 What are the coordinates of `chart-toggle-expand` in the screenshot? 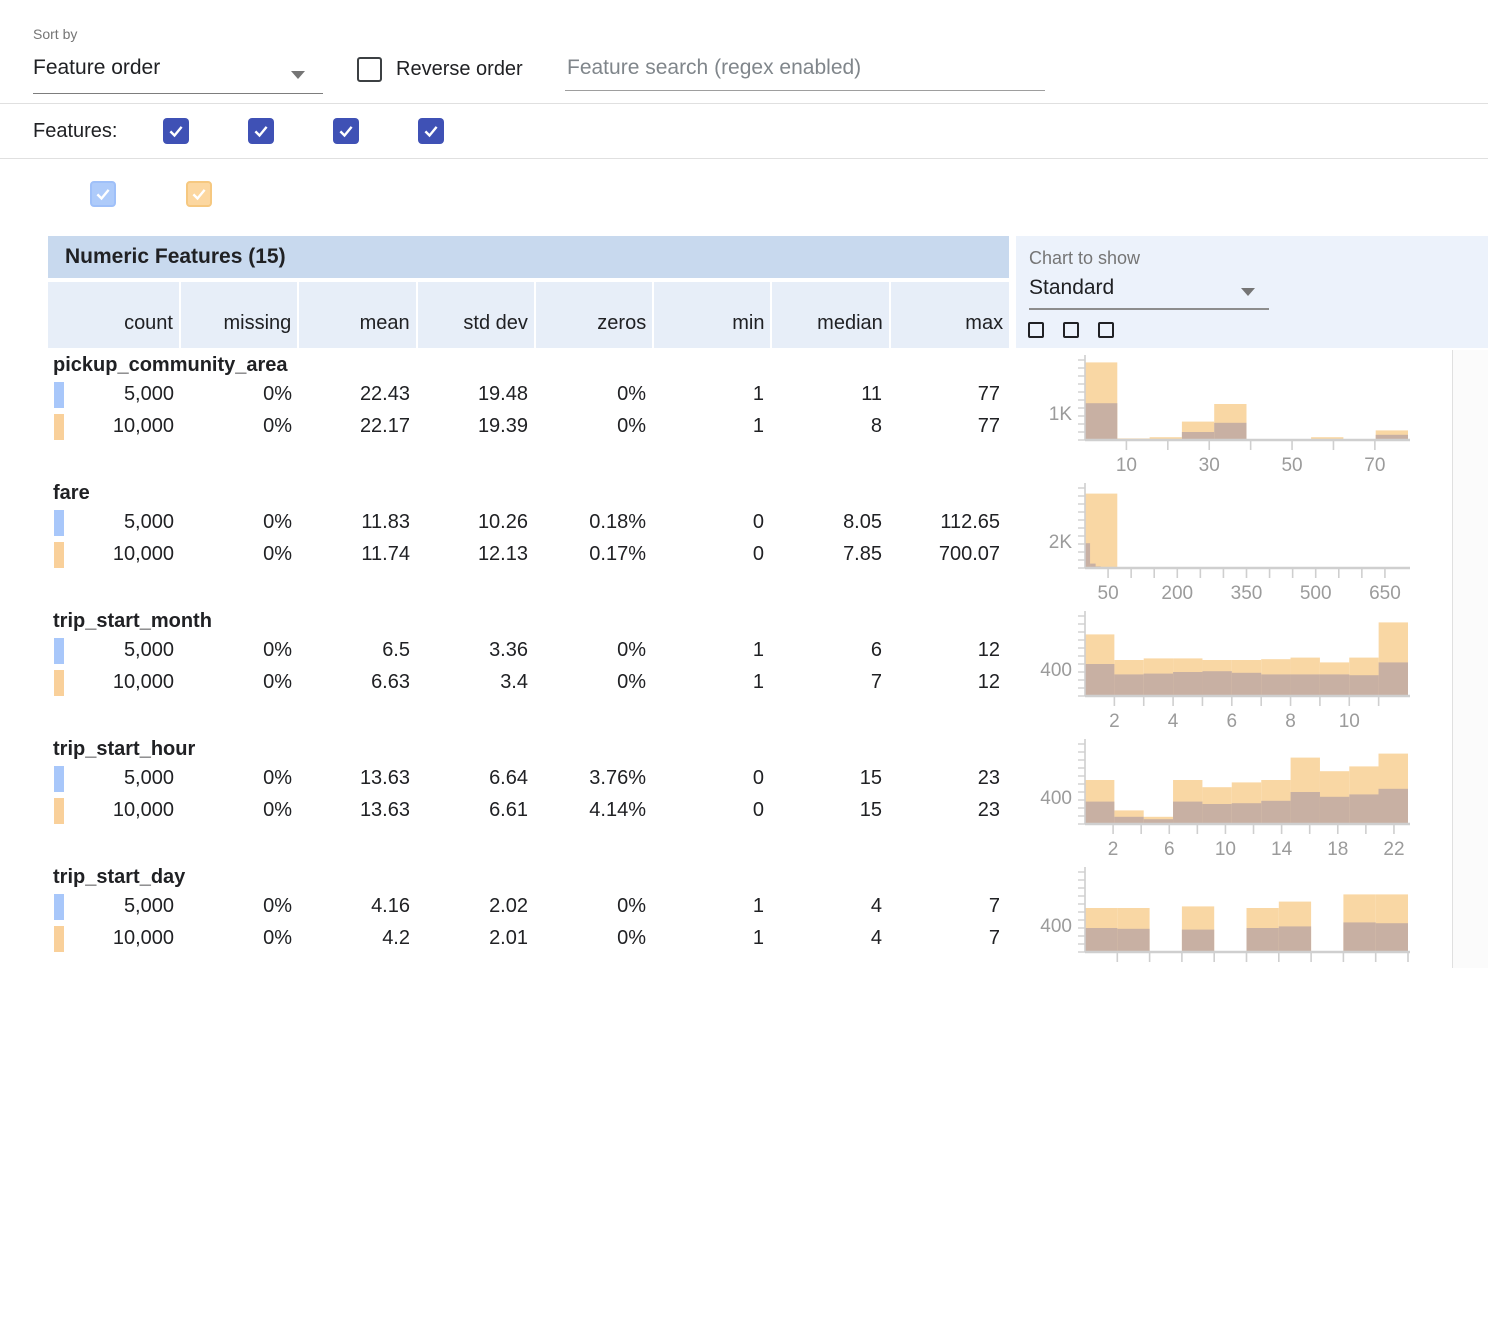 It's located at (1072, 330).